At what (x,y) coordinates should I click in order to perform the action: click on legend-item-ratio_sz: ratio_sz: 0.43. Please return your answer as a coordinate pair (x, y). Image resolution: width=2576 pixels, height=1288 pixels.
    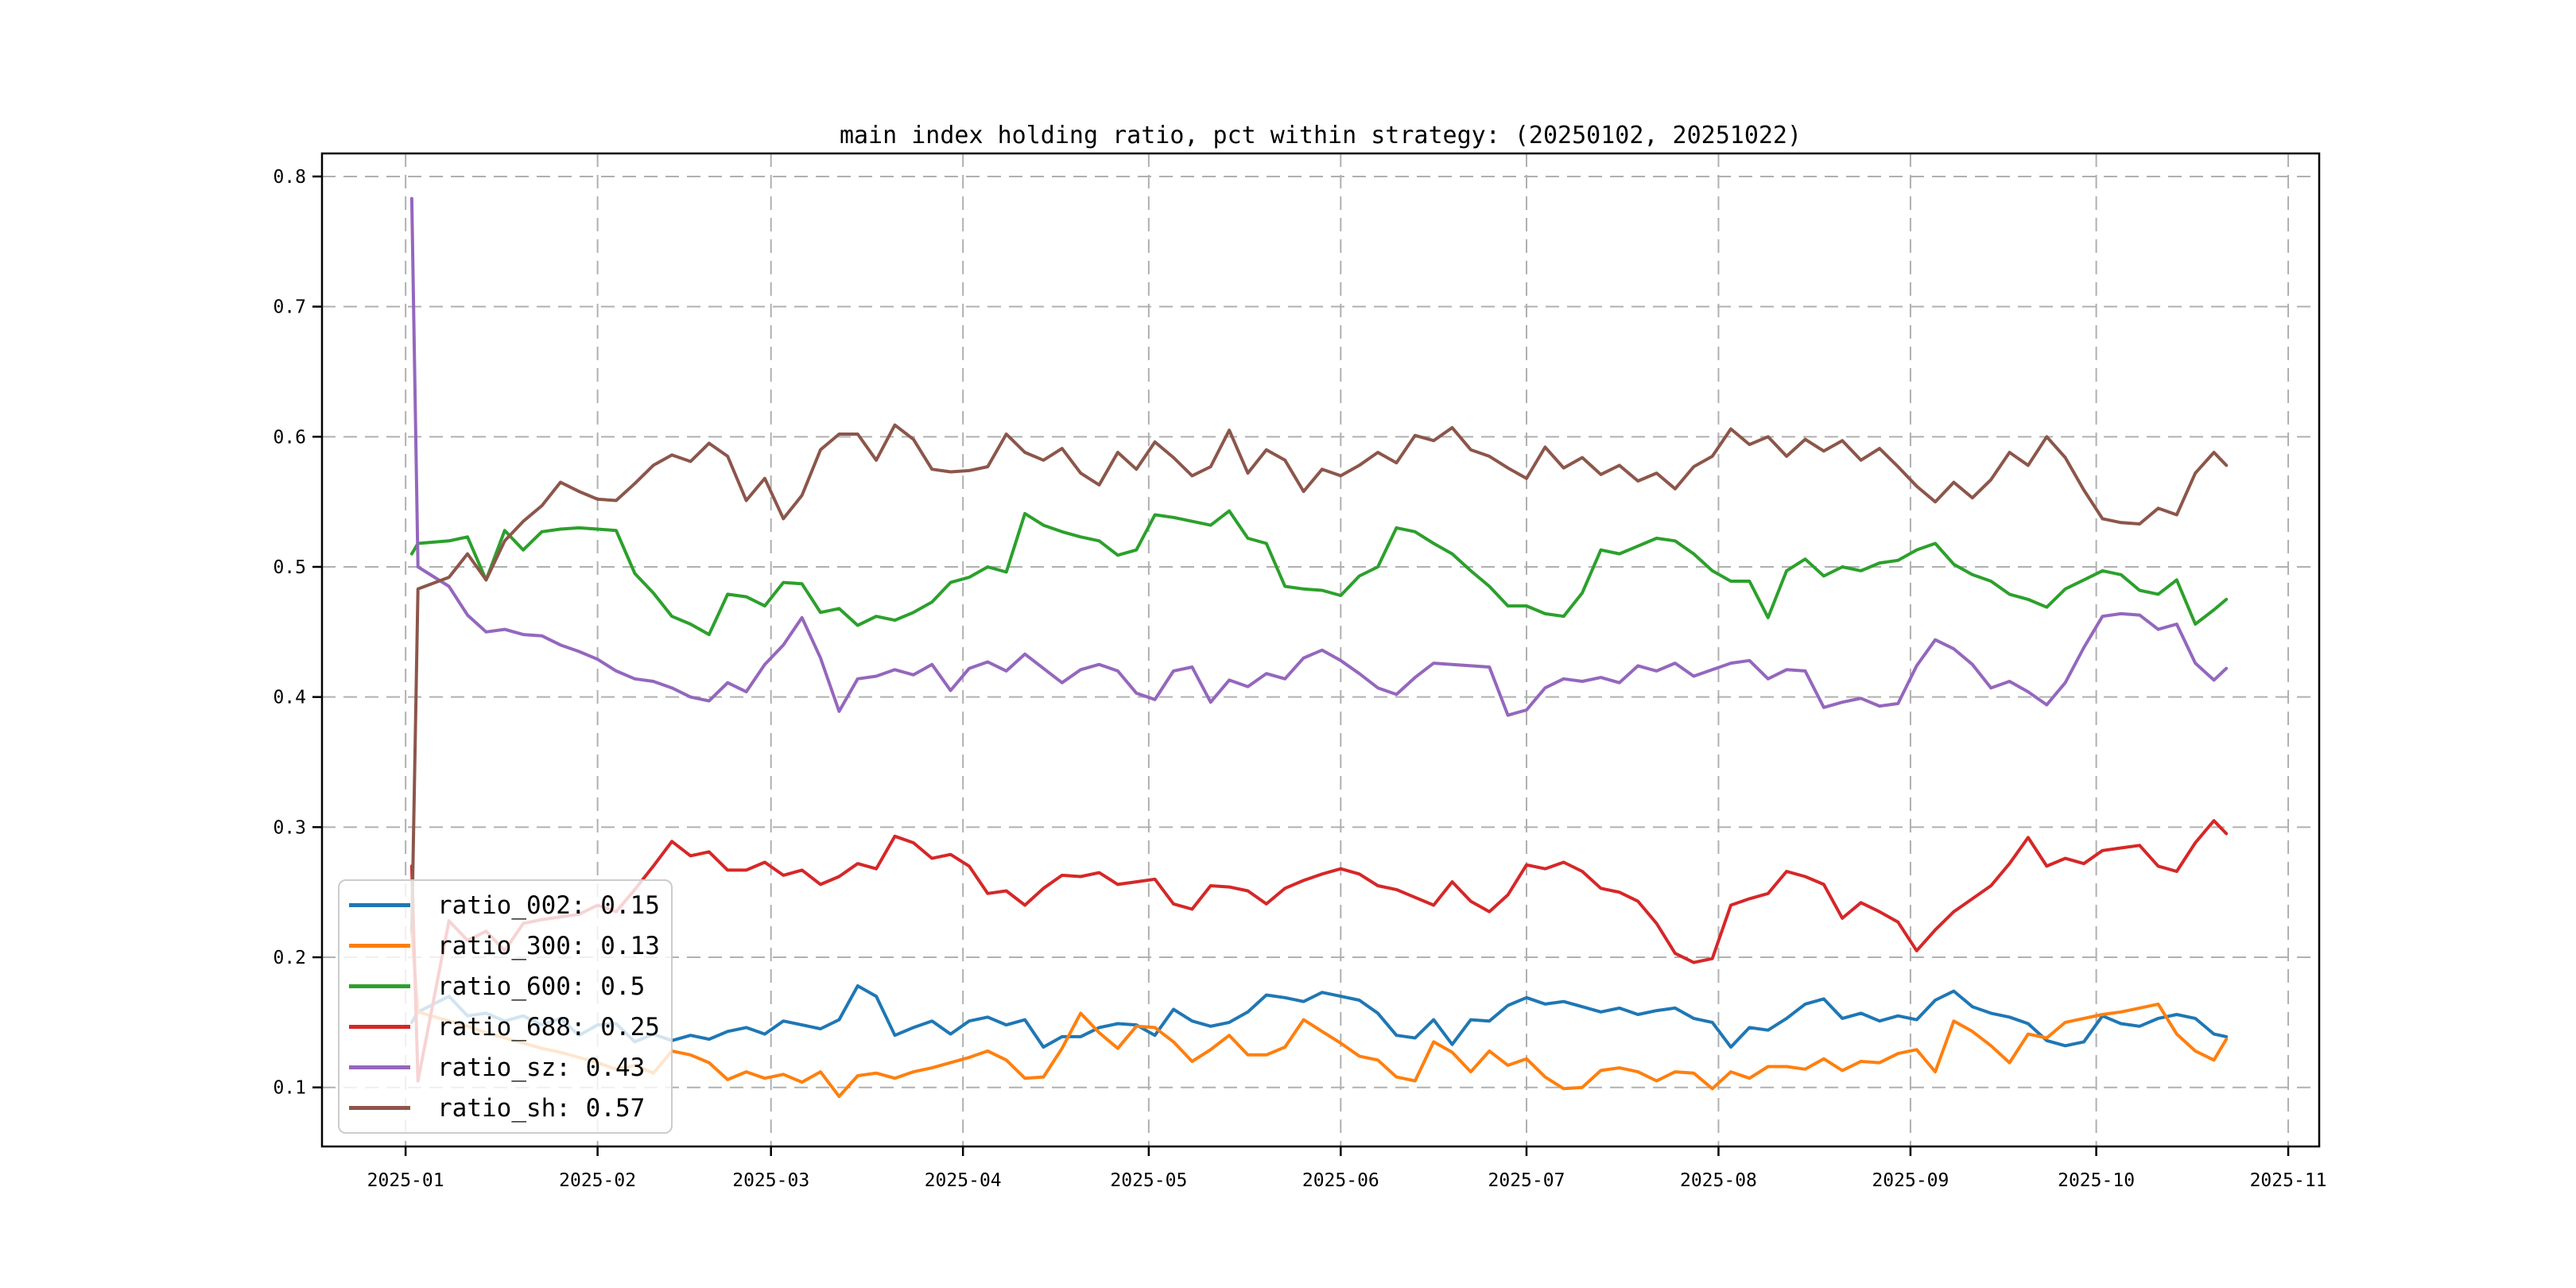
    Looking at the image, I should click on (510, 1067).